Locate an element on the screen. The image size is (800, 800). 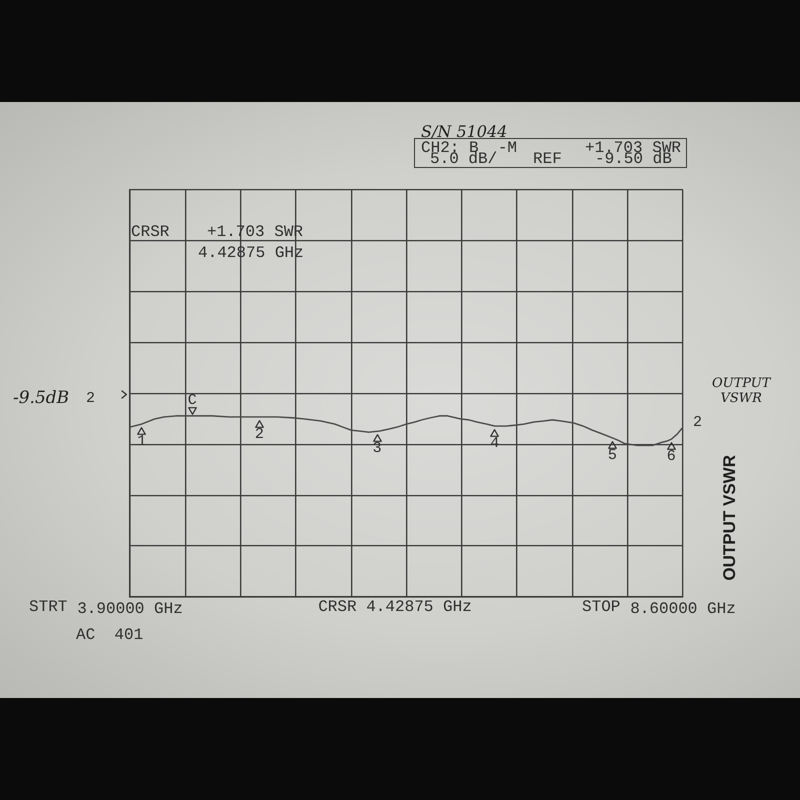
text: S/N 51044 is located at coordinates (464, 131).